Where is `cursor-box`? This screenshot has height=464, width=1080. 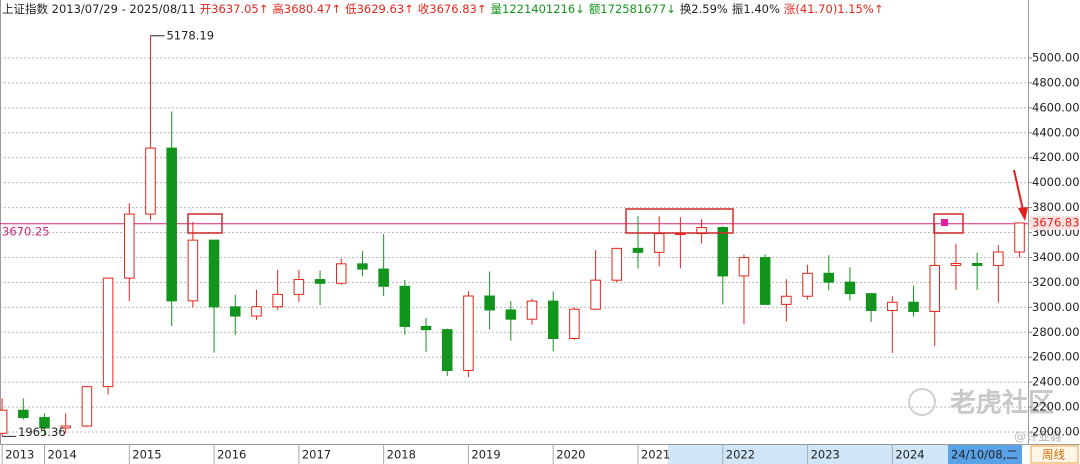
cursor-box is located at coordinates (985, 454).